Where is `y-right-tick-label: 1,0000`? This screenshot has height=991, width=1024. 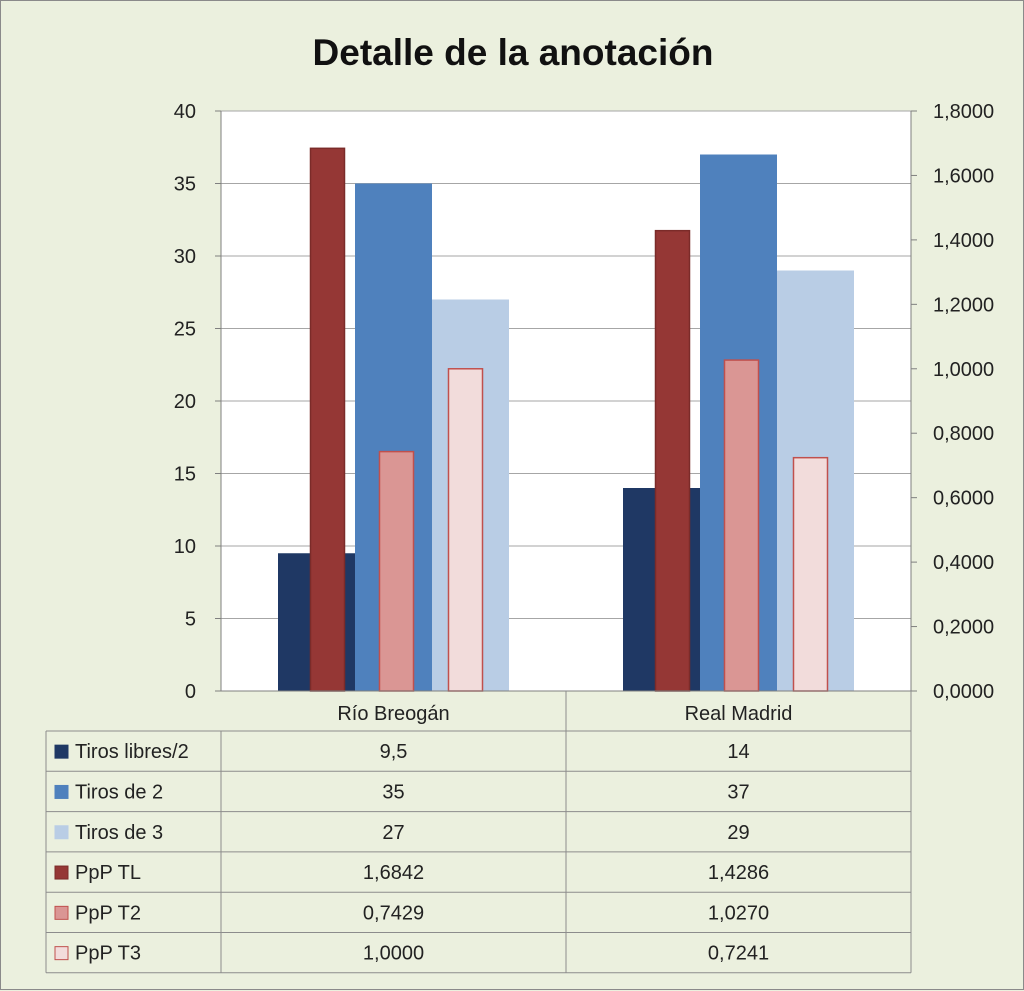
y-right-tick-label: 1,0000 is located at coordinates (963, 370).